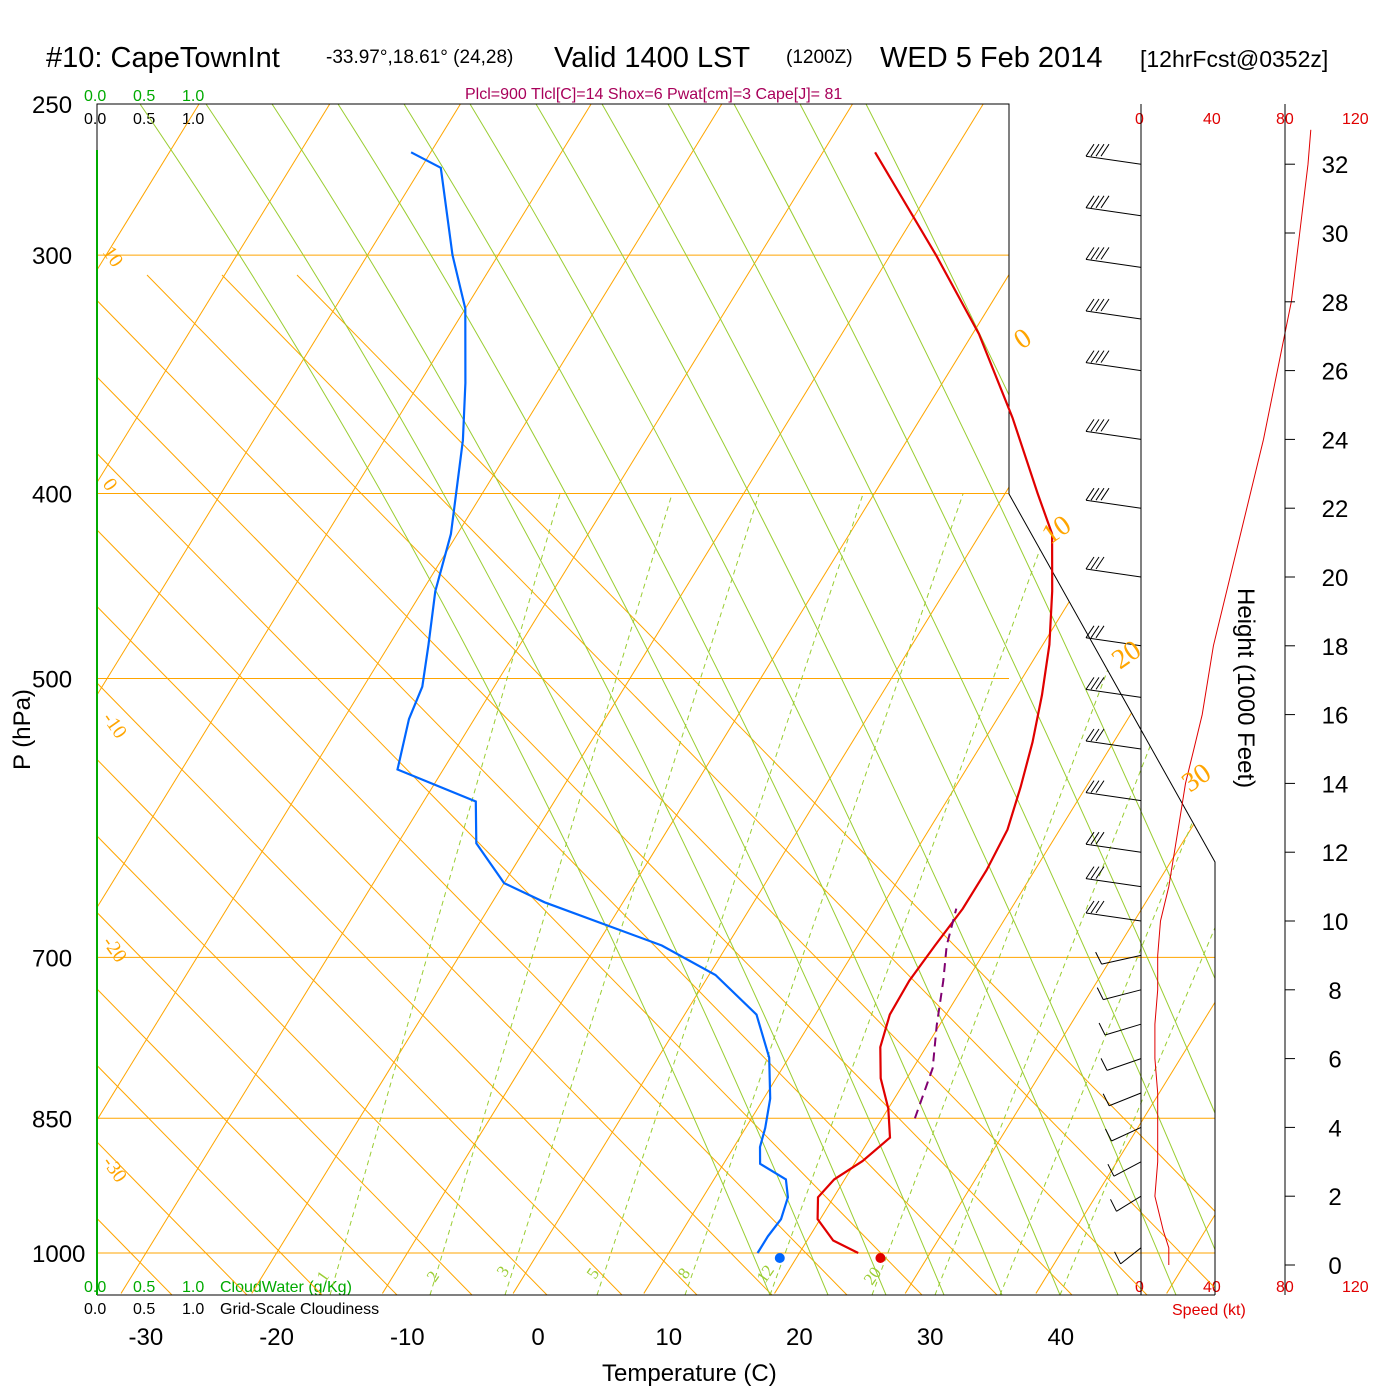 This screenshot has width=1400, height=1400. Describe the element at coordinates (144, 96) in the screenshot. I see `top-cloudwater-tick: 0.5` at that location.